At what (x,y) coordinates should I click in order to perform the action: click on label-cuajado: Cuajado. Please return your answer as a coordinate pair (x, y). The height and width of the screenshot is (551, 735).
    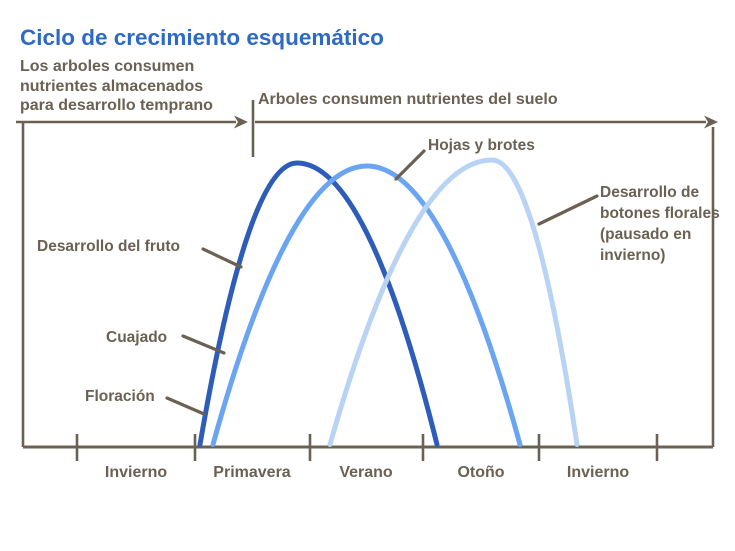
    Looking at the image, I should click on (137, 337).